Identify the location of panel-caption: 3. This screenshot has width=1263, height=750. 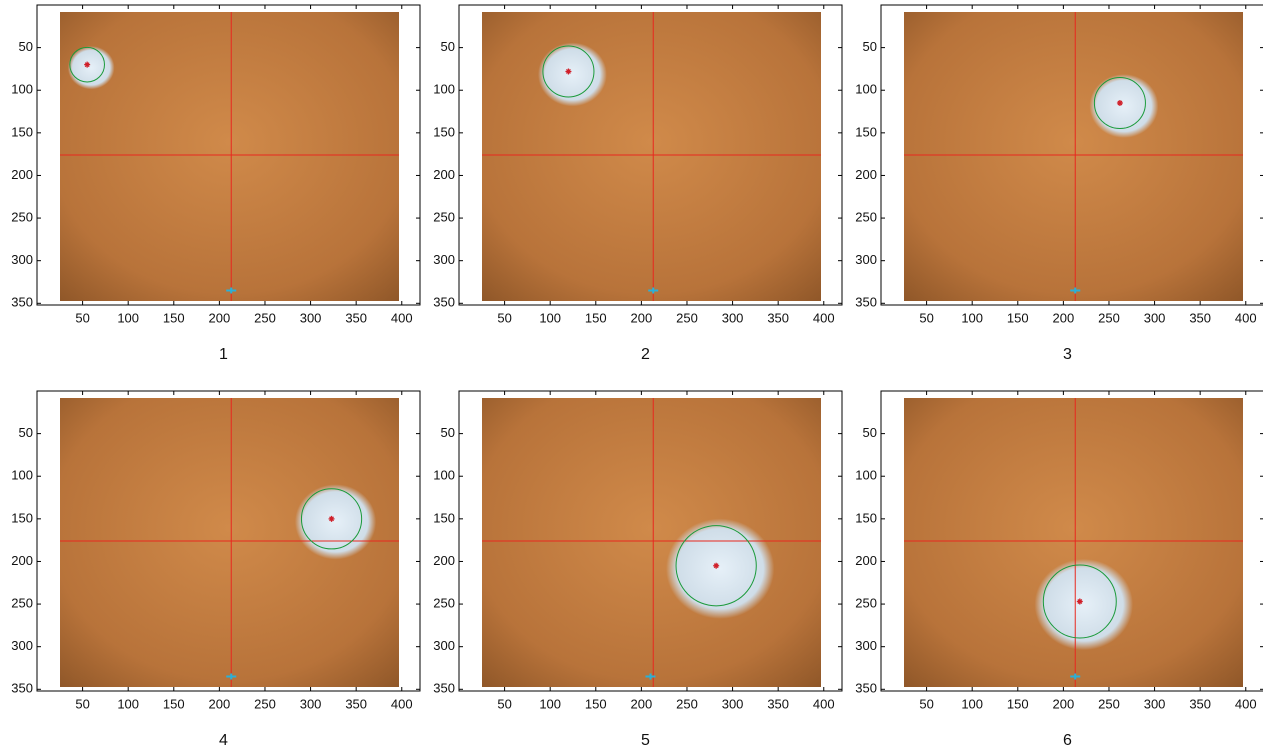
(1067, 354).